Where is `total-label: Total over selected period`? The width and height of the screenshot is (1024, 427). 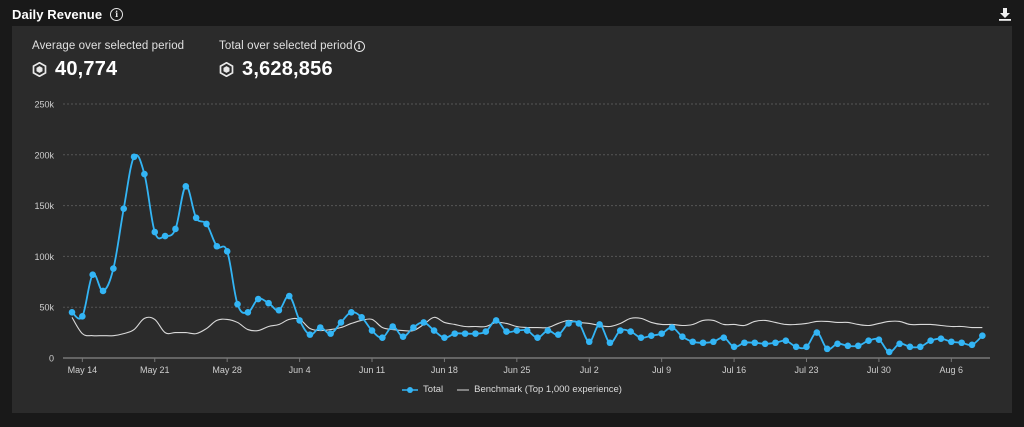 total-label: Total over selected period is located at coordinates (286, 46).